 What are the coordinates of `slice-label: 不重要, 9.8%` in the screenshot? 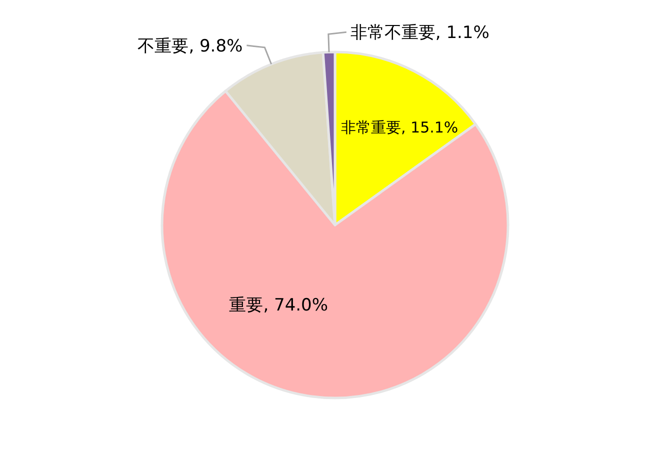 It's located at (190, 46).